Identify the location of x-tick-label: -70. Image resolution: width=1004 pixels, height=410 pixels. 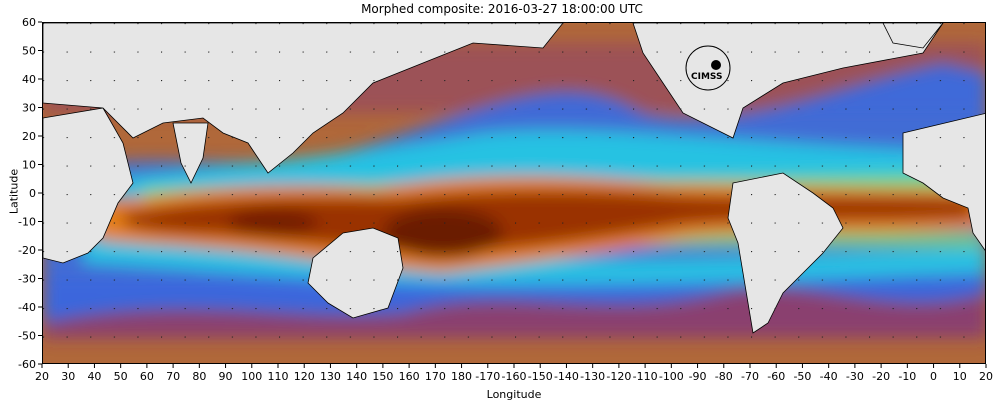
(750, 376).